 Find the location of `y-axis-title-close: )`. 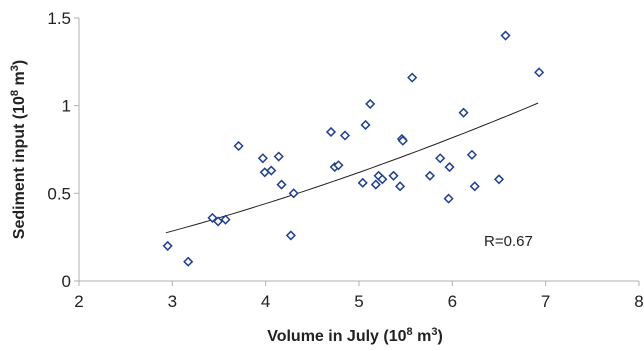

y-axis-title-close: ) is located at coordinates (19, 62).